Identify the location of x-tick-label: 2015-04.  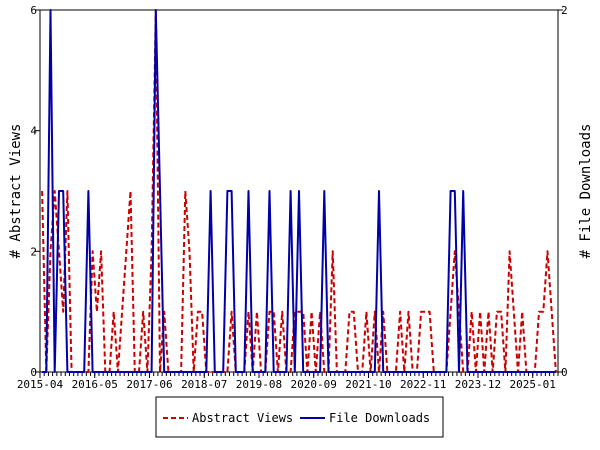
(40, 384).